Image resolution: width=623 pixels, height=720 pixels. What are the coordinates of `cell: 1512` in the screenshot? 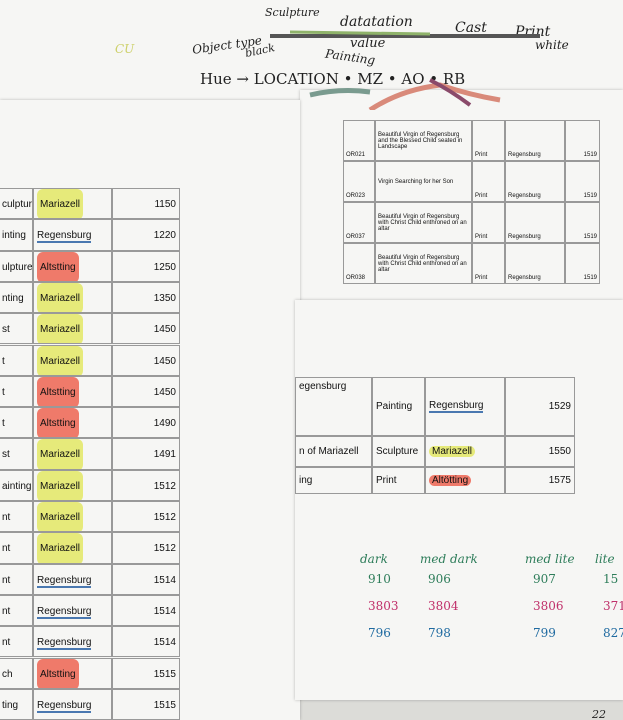 It's located at (146, 485).